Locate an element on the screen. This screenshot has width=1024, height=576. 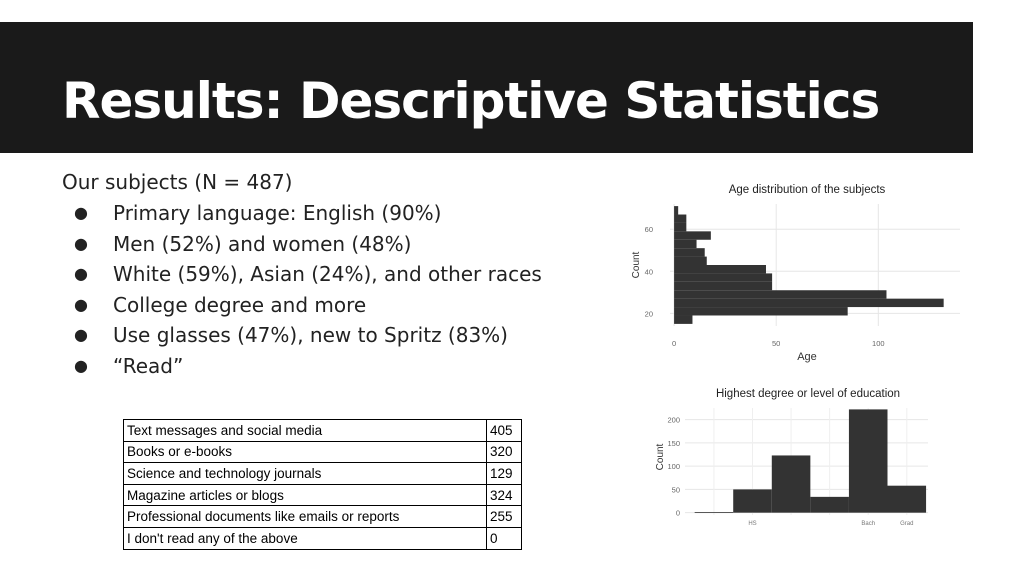
row-count: 324 is located at coordinates (504, 495).